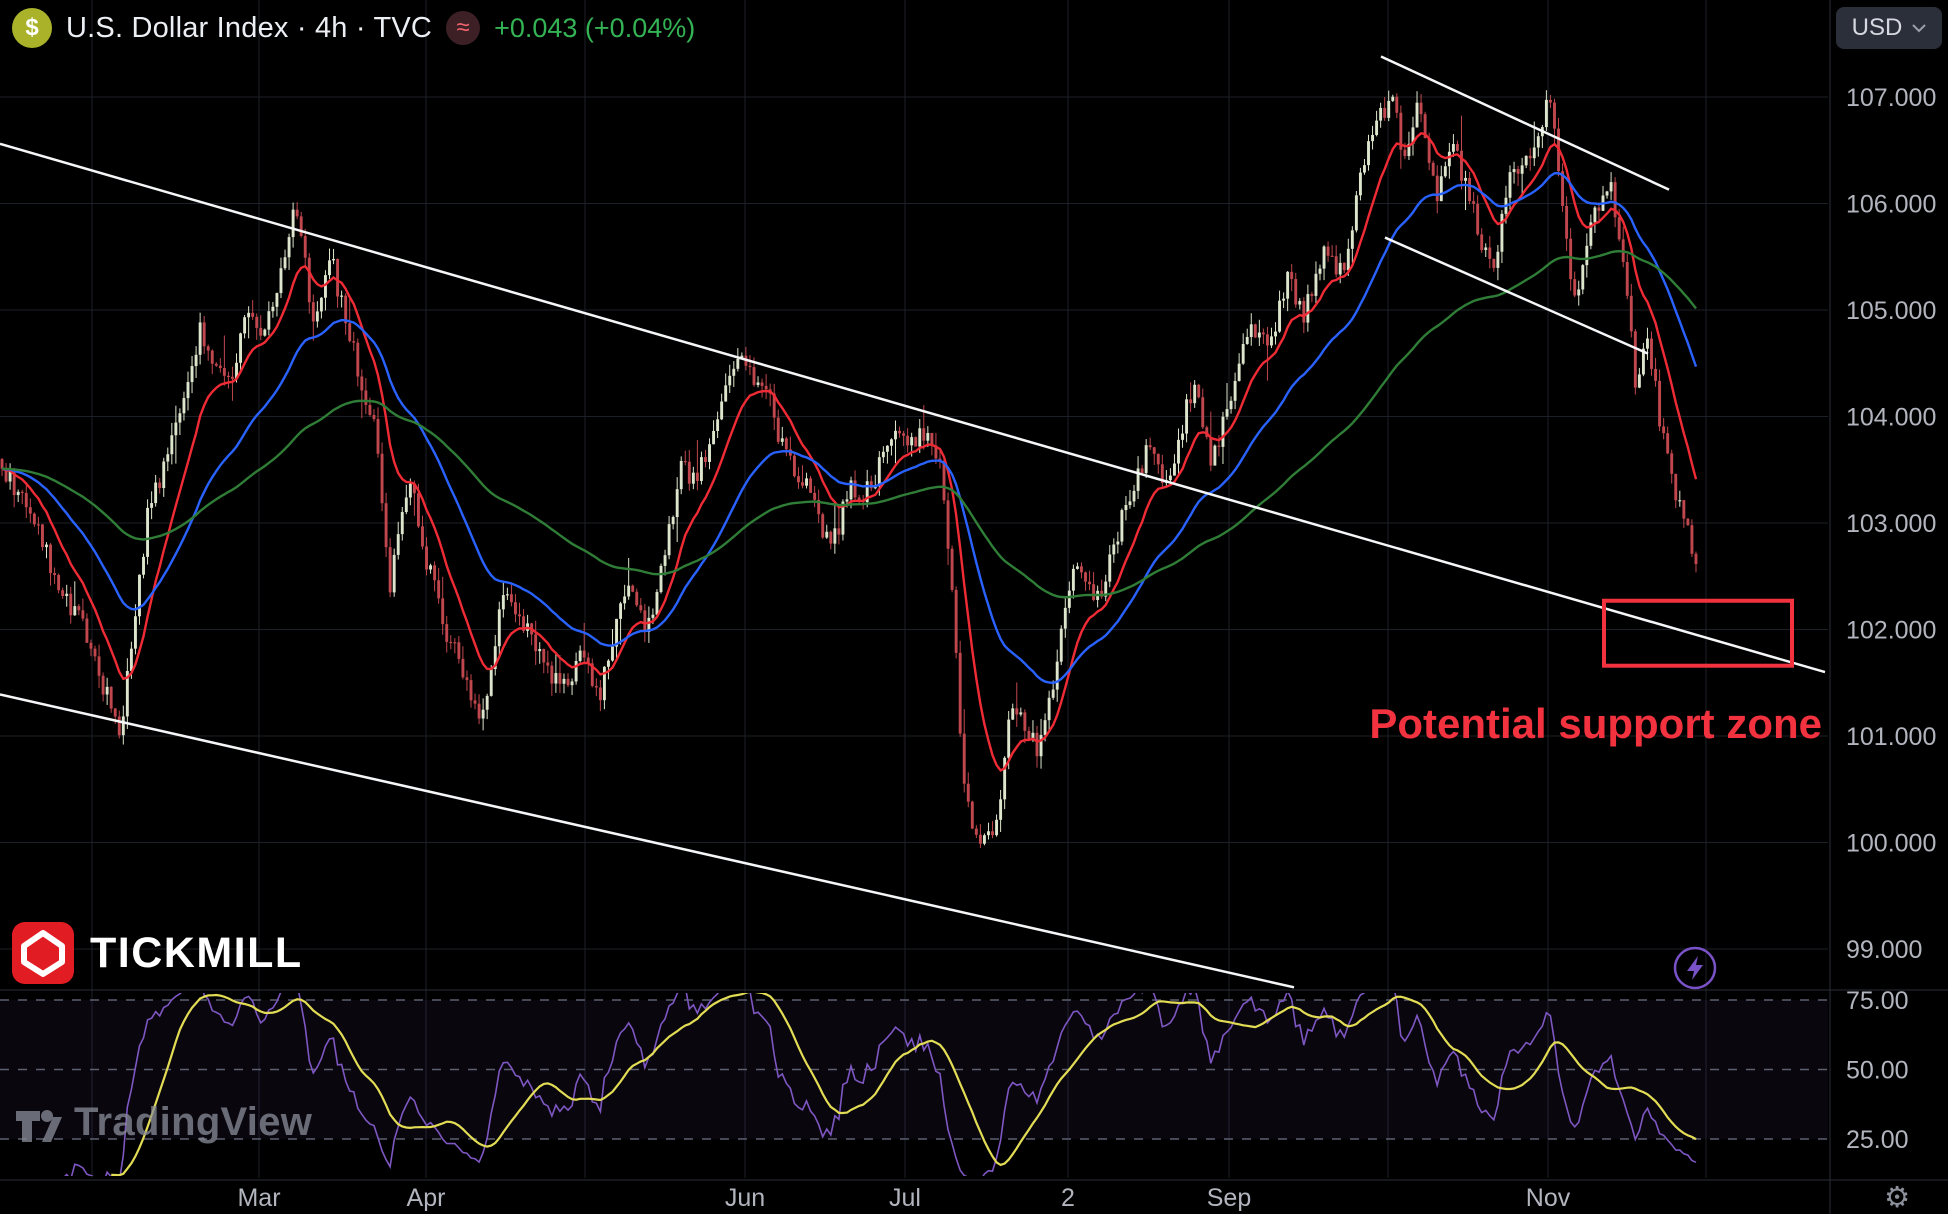 Image resolution: width=1948 pixels, height=1214 pixels. Describe the element at coordinates (196, 952) in the screenshot. I see `tickmill-label: TICKMILL` at that location.